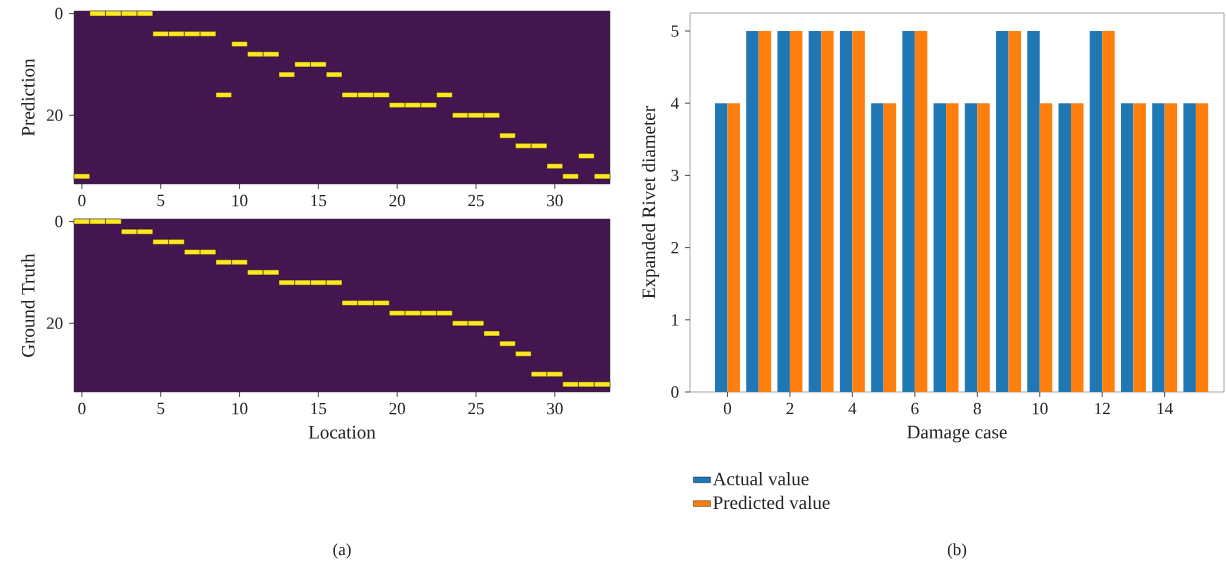 Image resolution: width=1226 pixels, height=569 pixels. I want to click on y-tick-label: 2, so click(675, 247).